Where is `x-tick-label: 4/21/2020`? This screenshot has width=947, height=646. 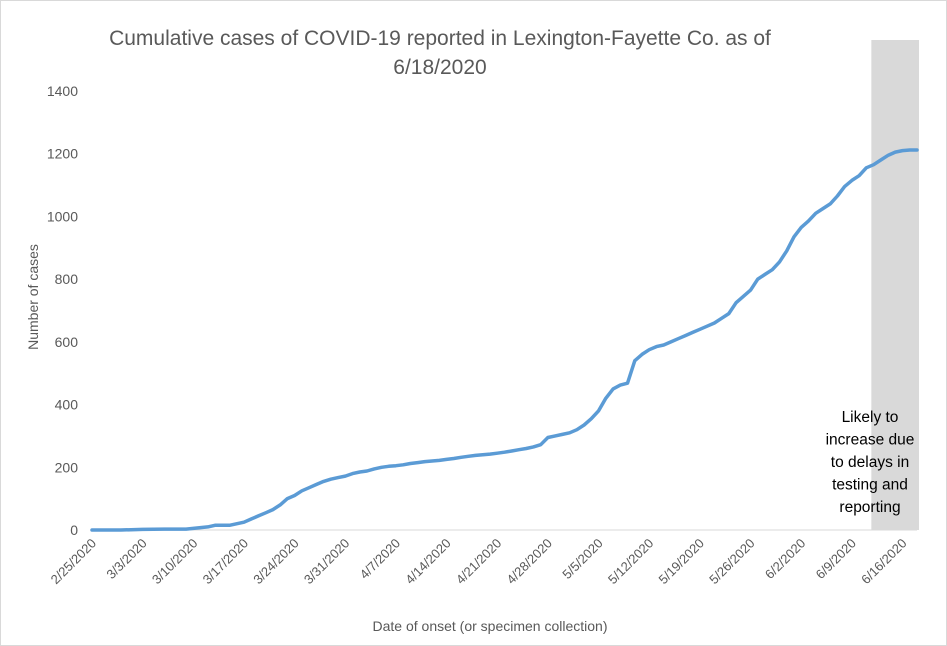 x-tick-label: 4/21/2020 is located at coordinates (479, 562).